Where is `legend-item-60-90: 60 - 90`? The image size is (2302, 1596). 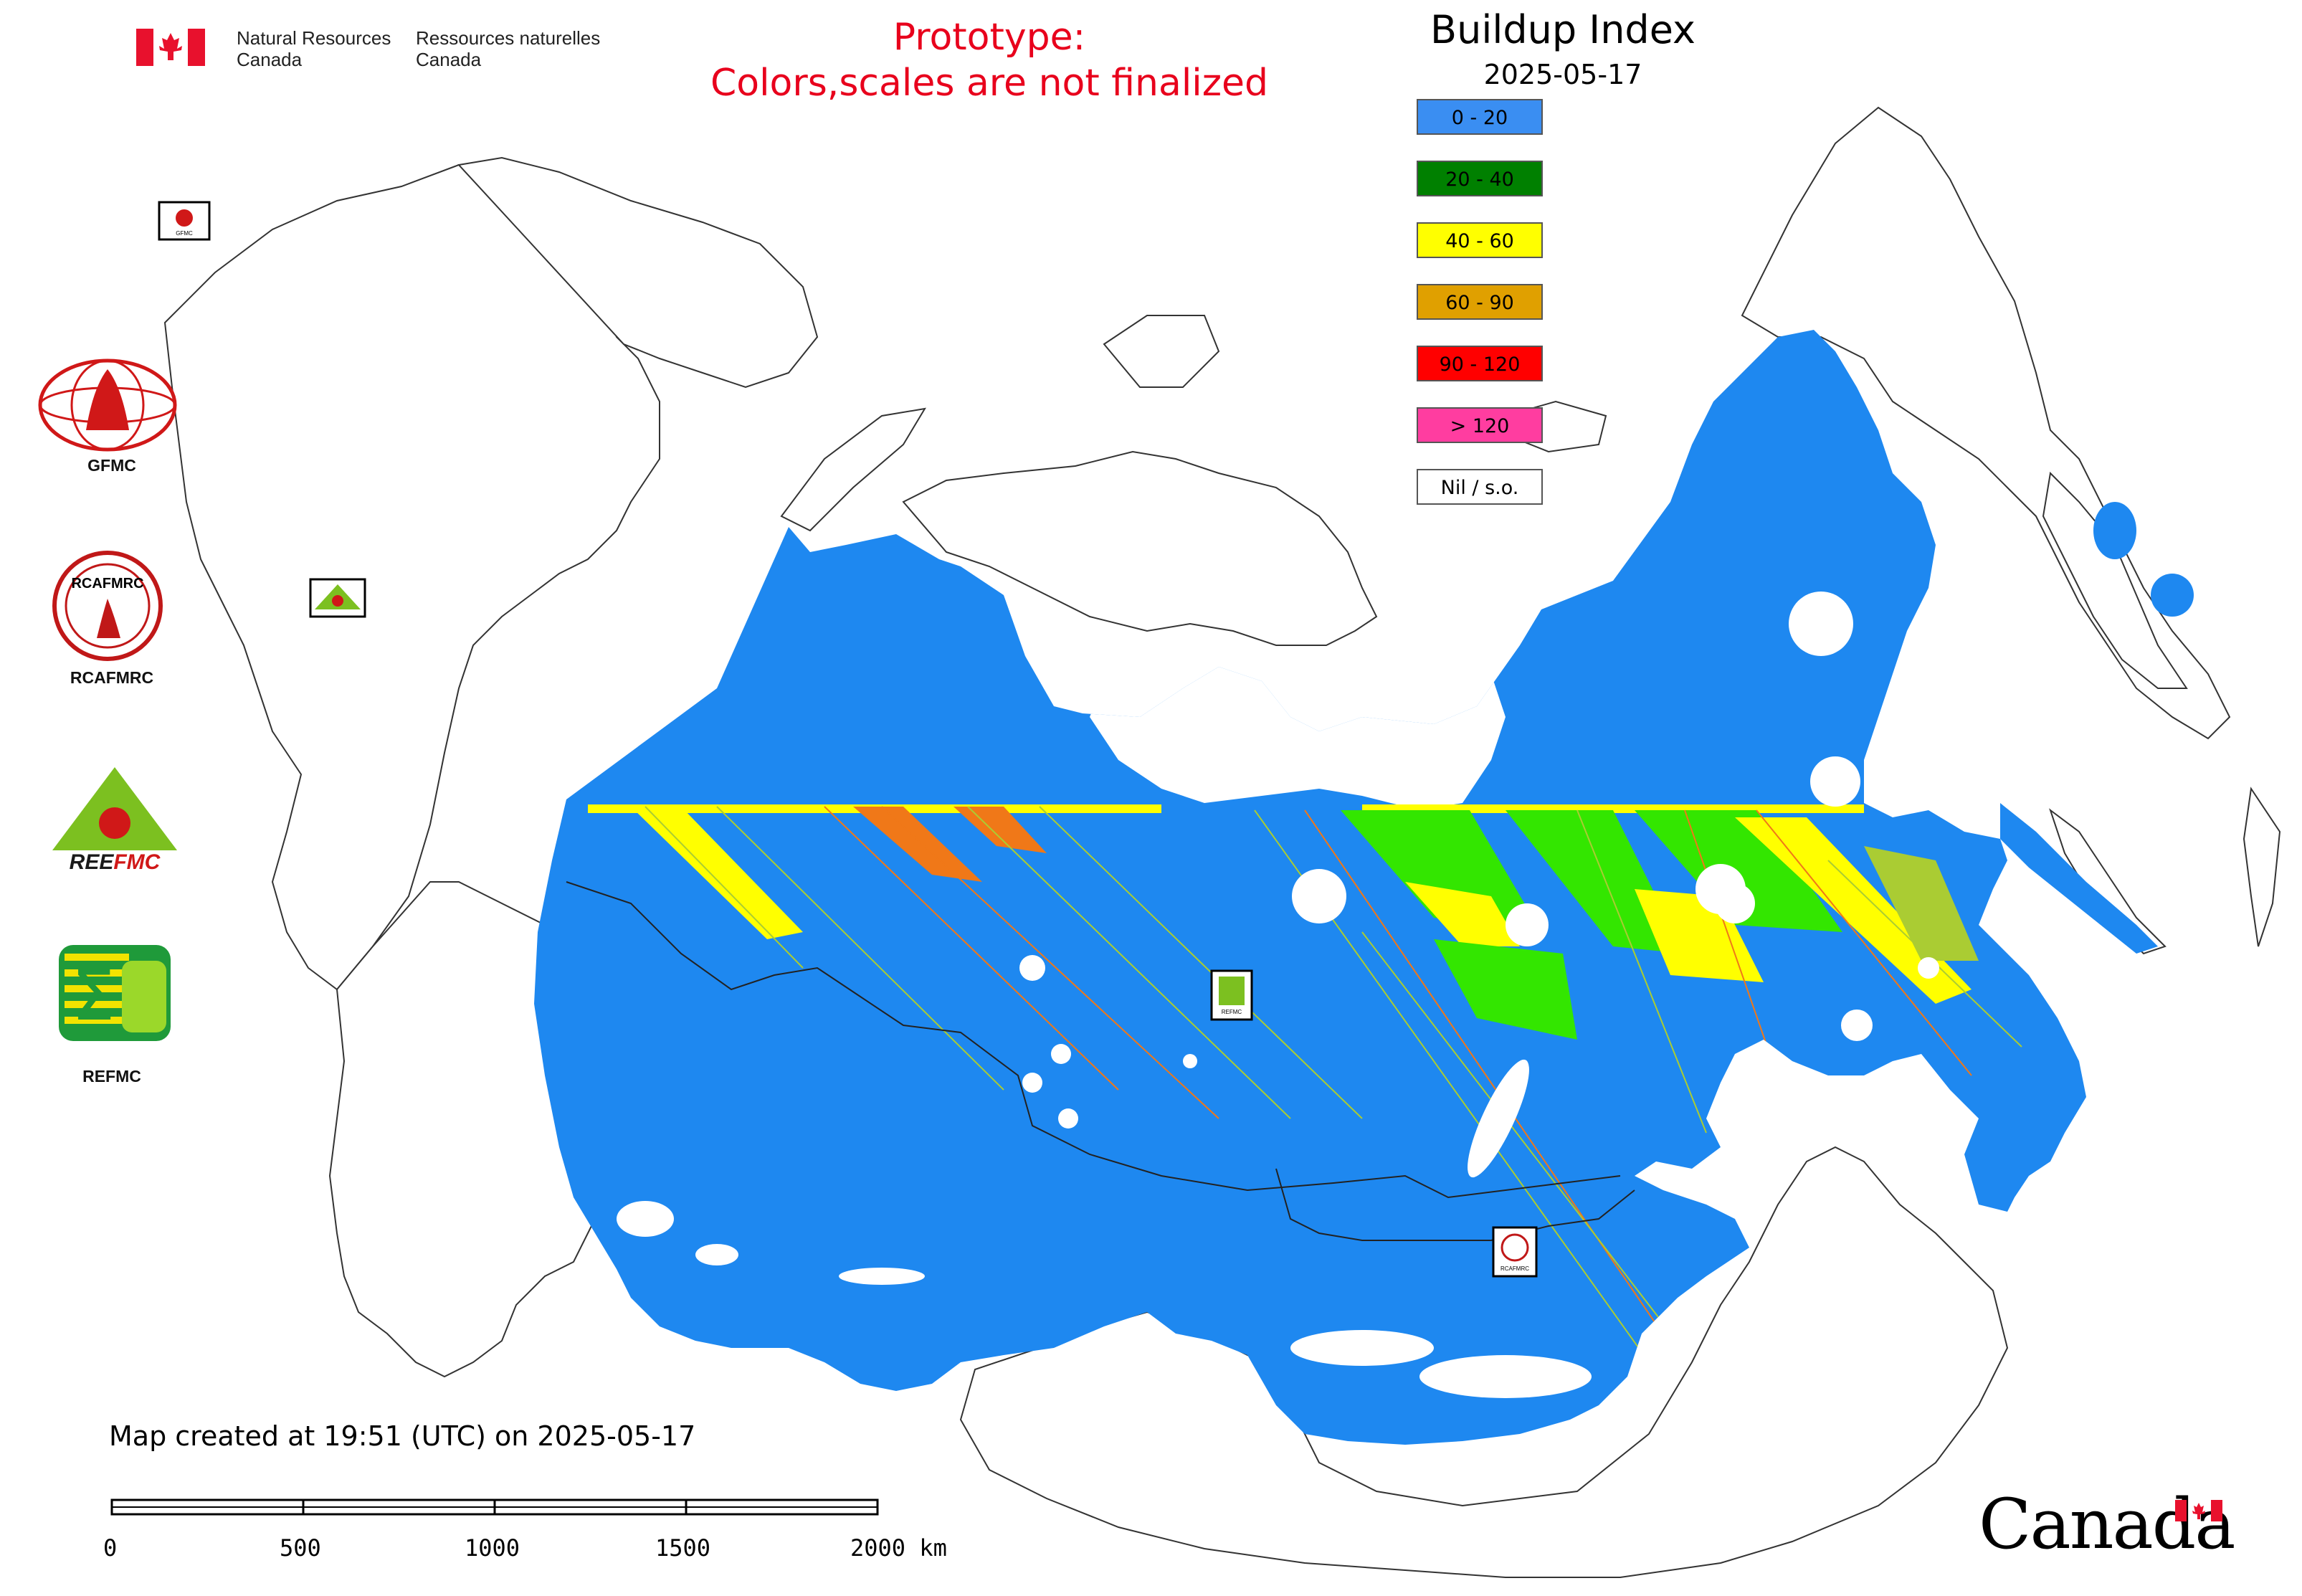
legend-item-60-90: 60 - 90 is located at coordinates (1480, 302).